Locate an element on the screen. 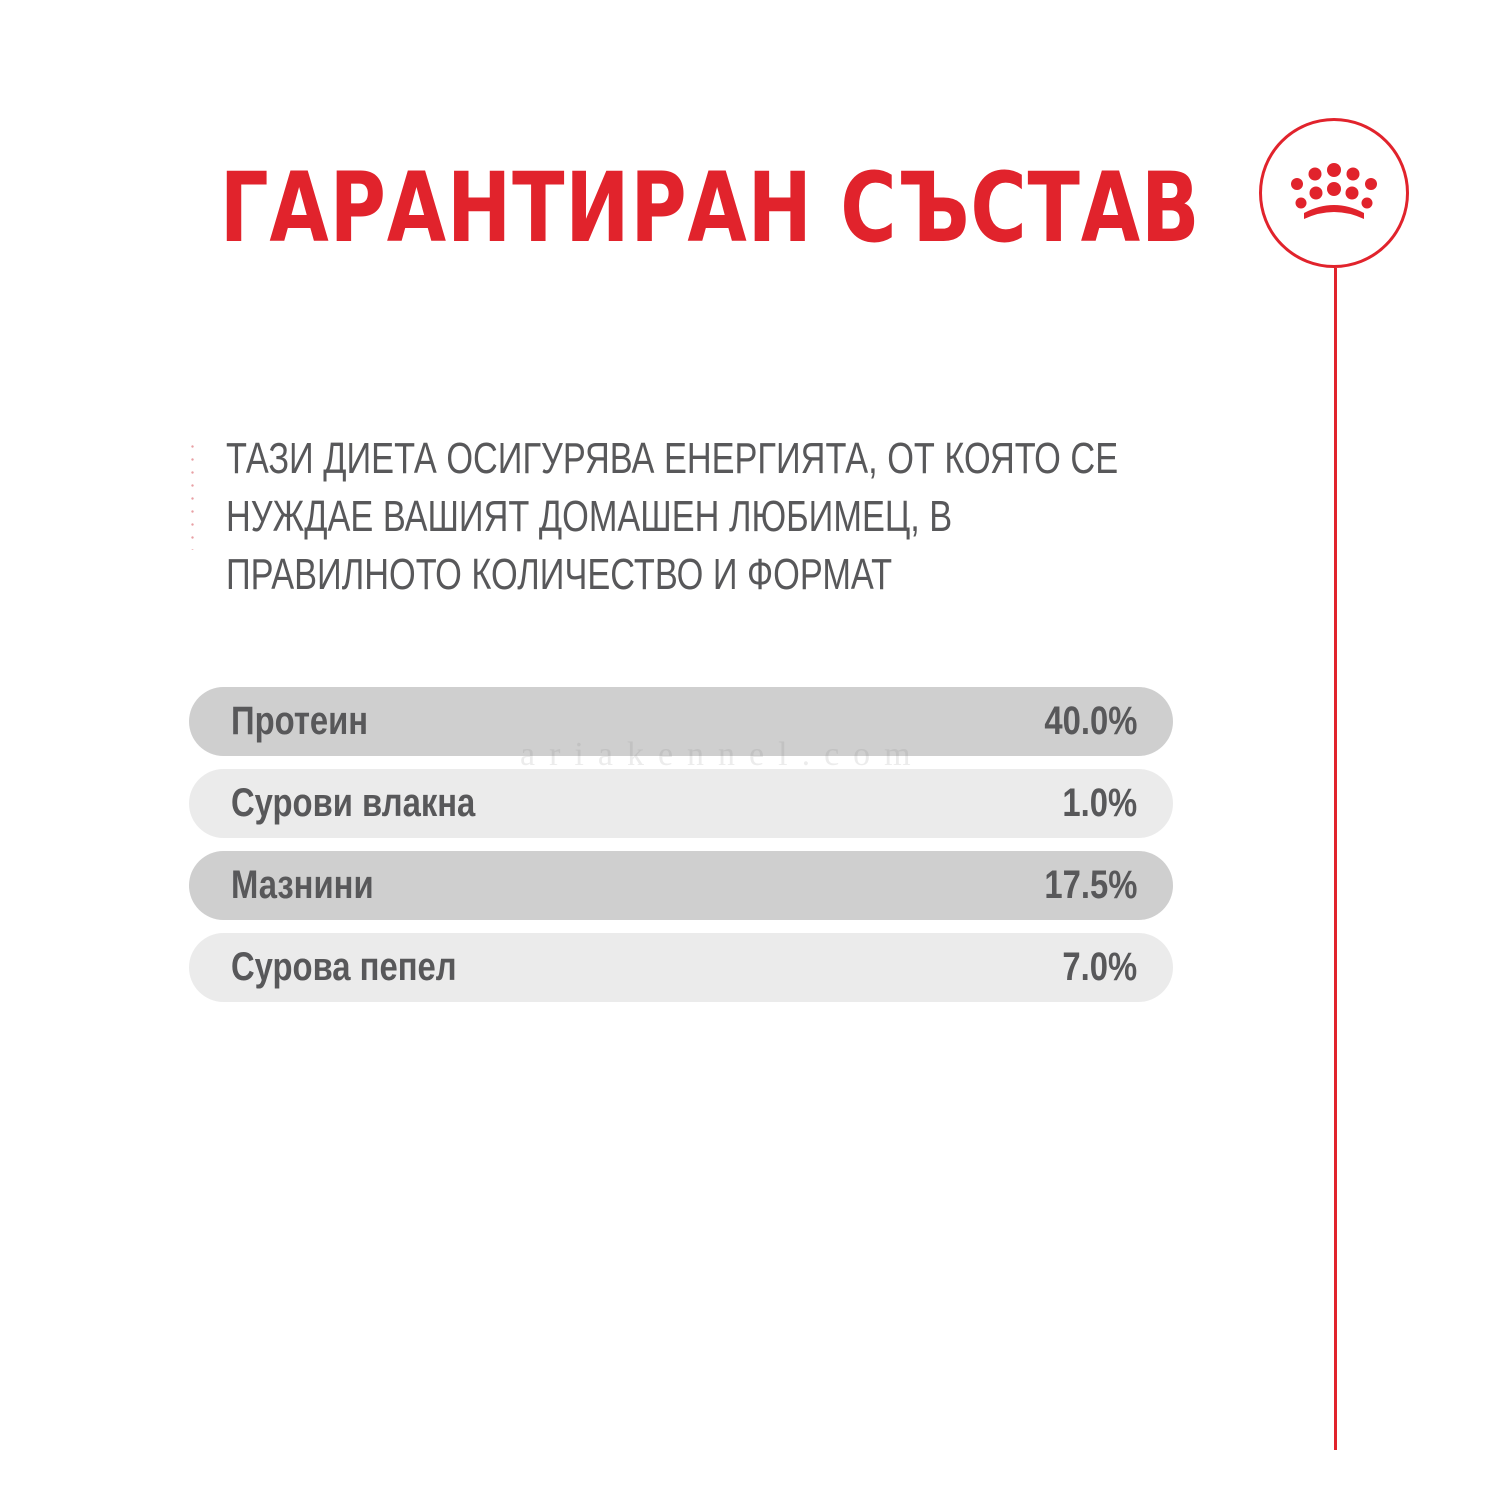 This screenshot has height=1500, width=1500. composition-row: Сурови влакна 1.0% is located at coordinates (681, 803).